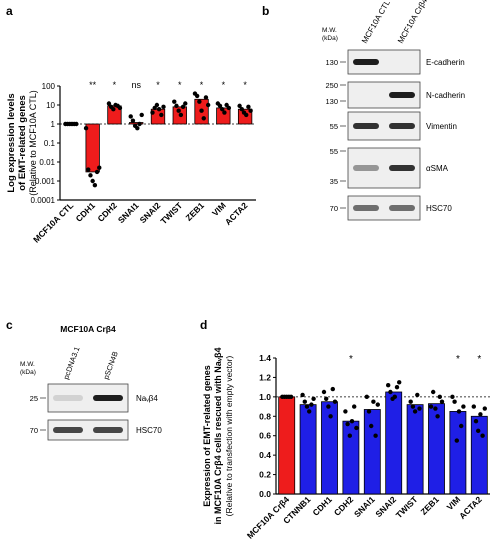  Describe the element at coordinates (330, 38) in the screenshot. I see `mw-header-b-2: (kDa)` at that location.